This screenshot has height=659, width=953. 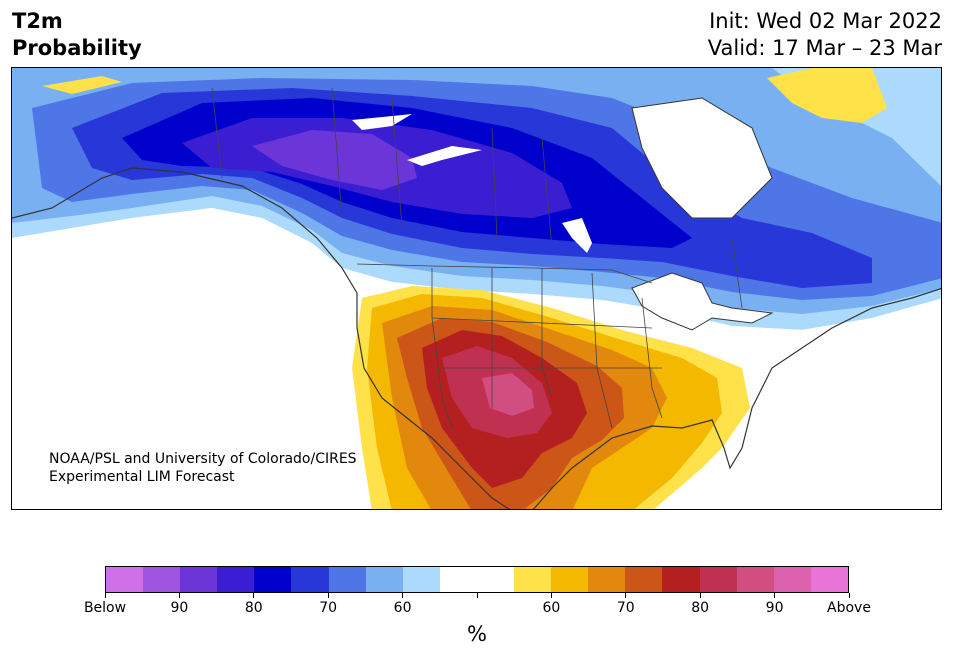 I want to click on credit-line-2: Experimental LIM Forecast, so click(x=142, y=477).